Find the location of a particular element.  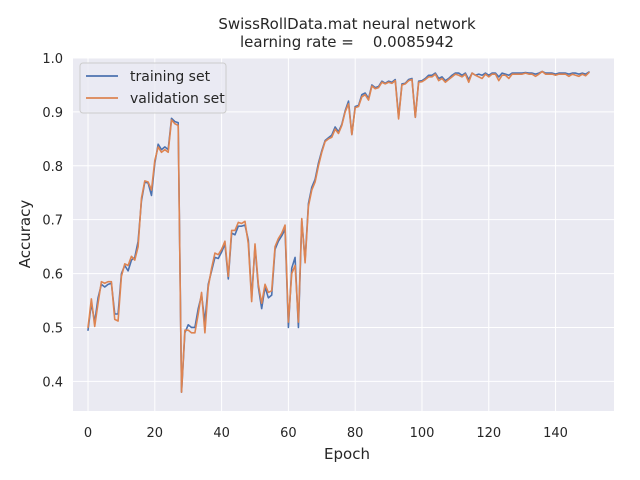

y-tick-label: 0.9 is located at coordinates (52, 113).